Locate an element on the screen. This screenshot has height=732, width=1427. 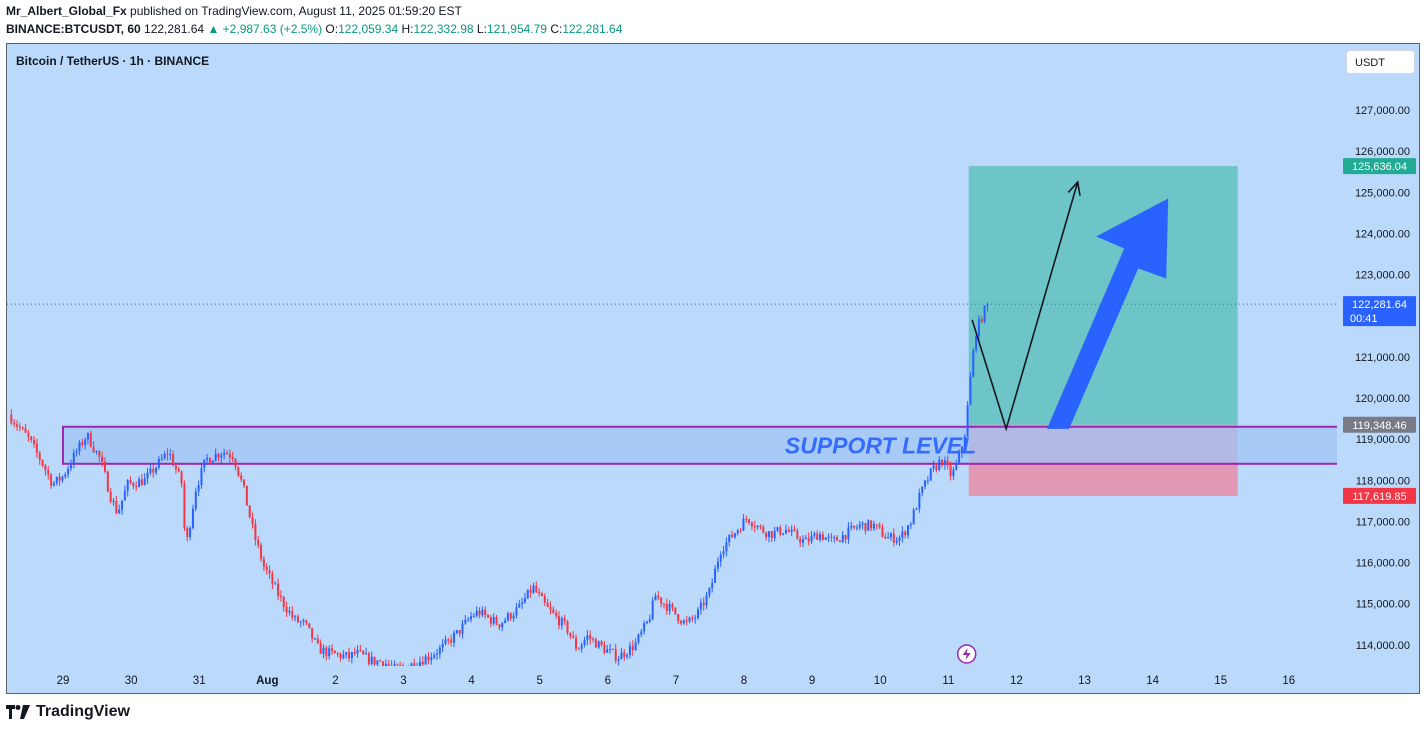
open-label: O: is located at coordinates (332, 29).